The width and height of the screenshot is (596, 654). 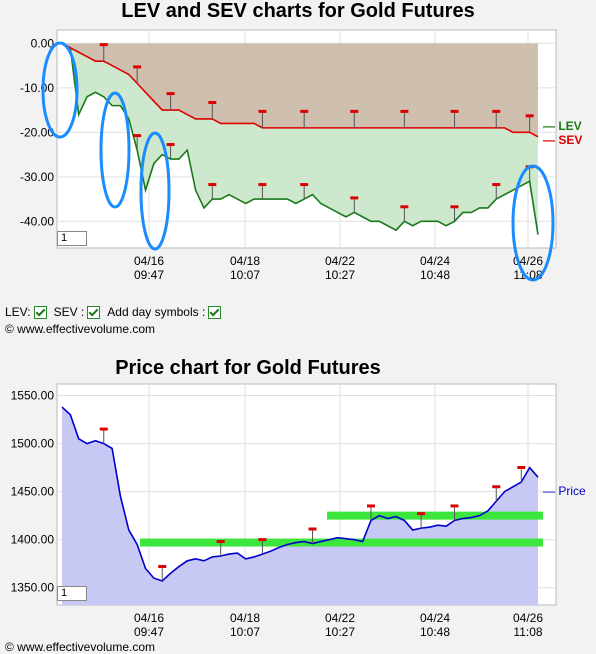 What do you see at coordinates (40, 312) in the screenshot?
I see `lev-checkbox` at bounding box center [40, 312].